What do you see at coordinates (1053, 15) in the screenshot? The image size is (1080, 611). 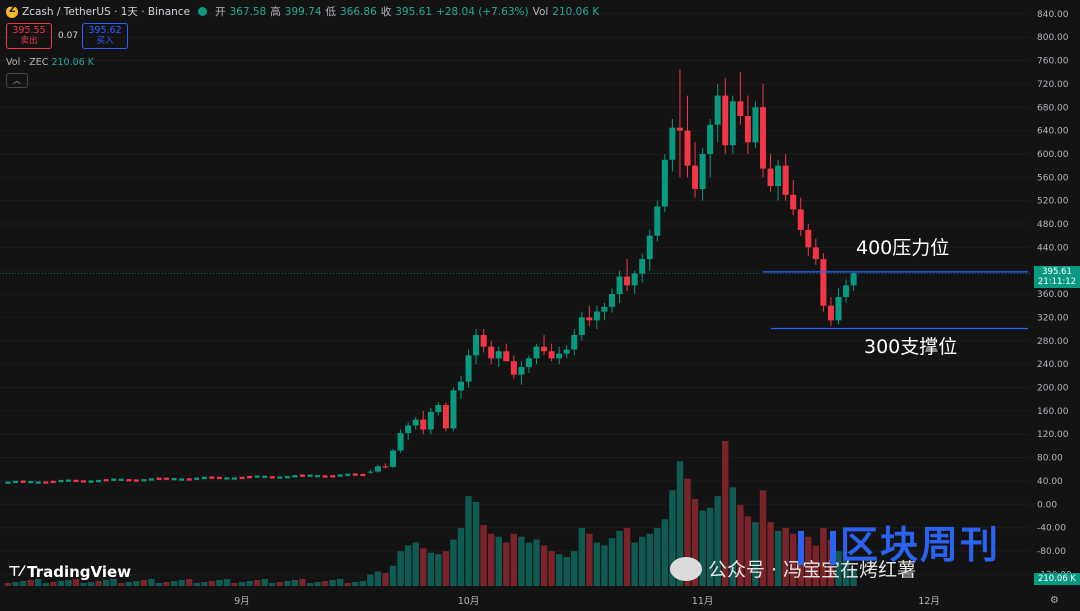 I see `y-tick-label: 840.00` at bounding box center [1053, 15].